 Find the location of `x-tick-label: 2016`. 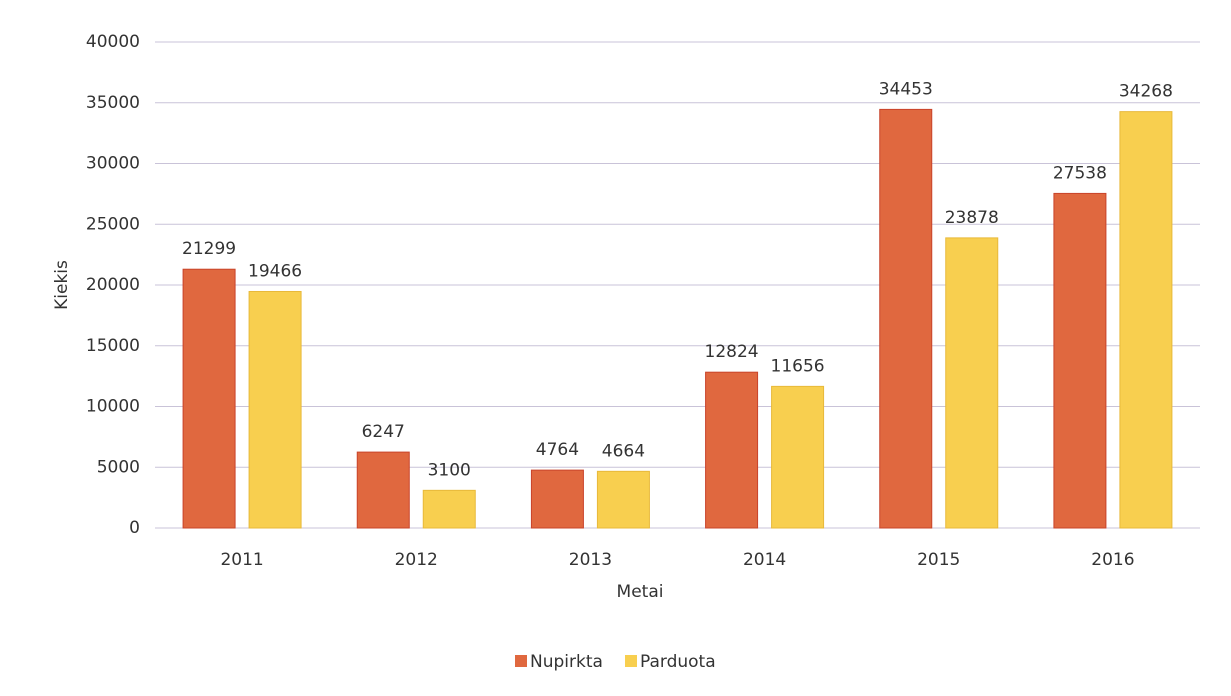

x-tick-label: 2016 is located at coordinates (1112, 560).